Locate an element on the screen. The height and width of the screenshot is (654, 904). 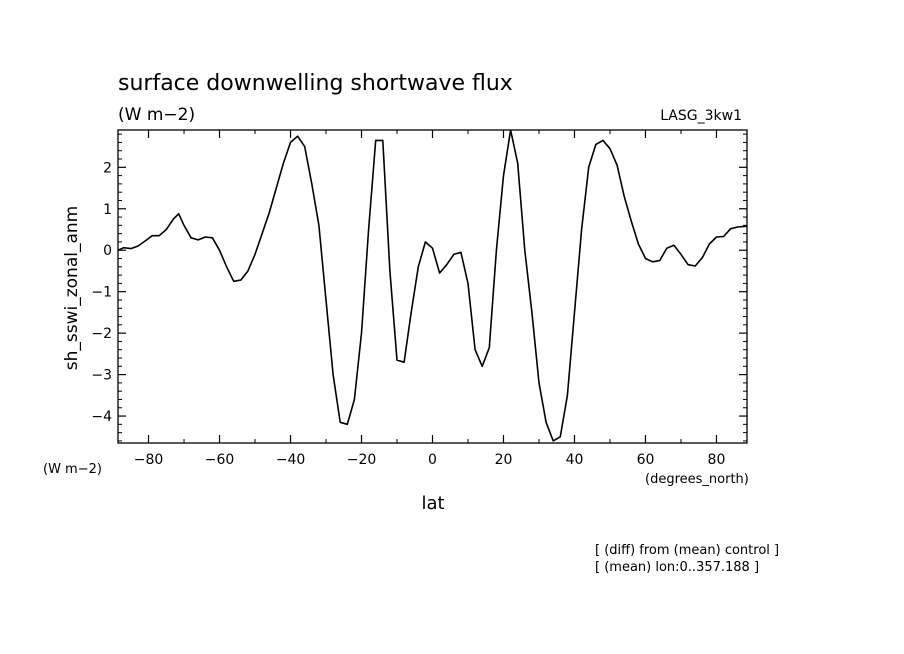
dataset-label: LASG_3kw1 is located at coordinates (701, 116).